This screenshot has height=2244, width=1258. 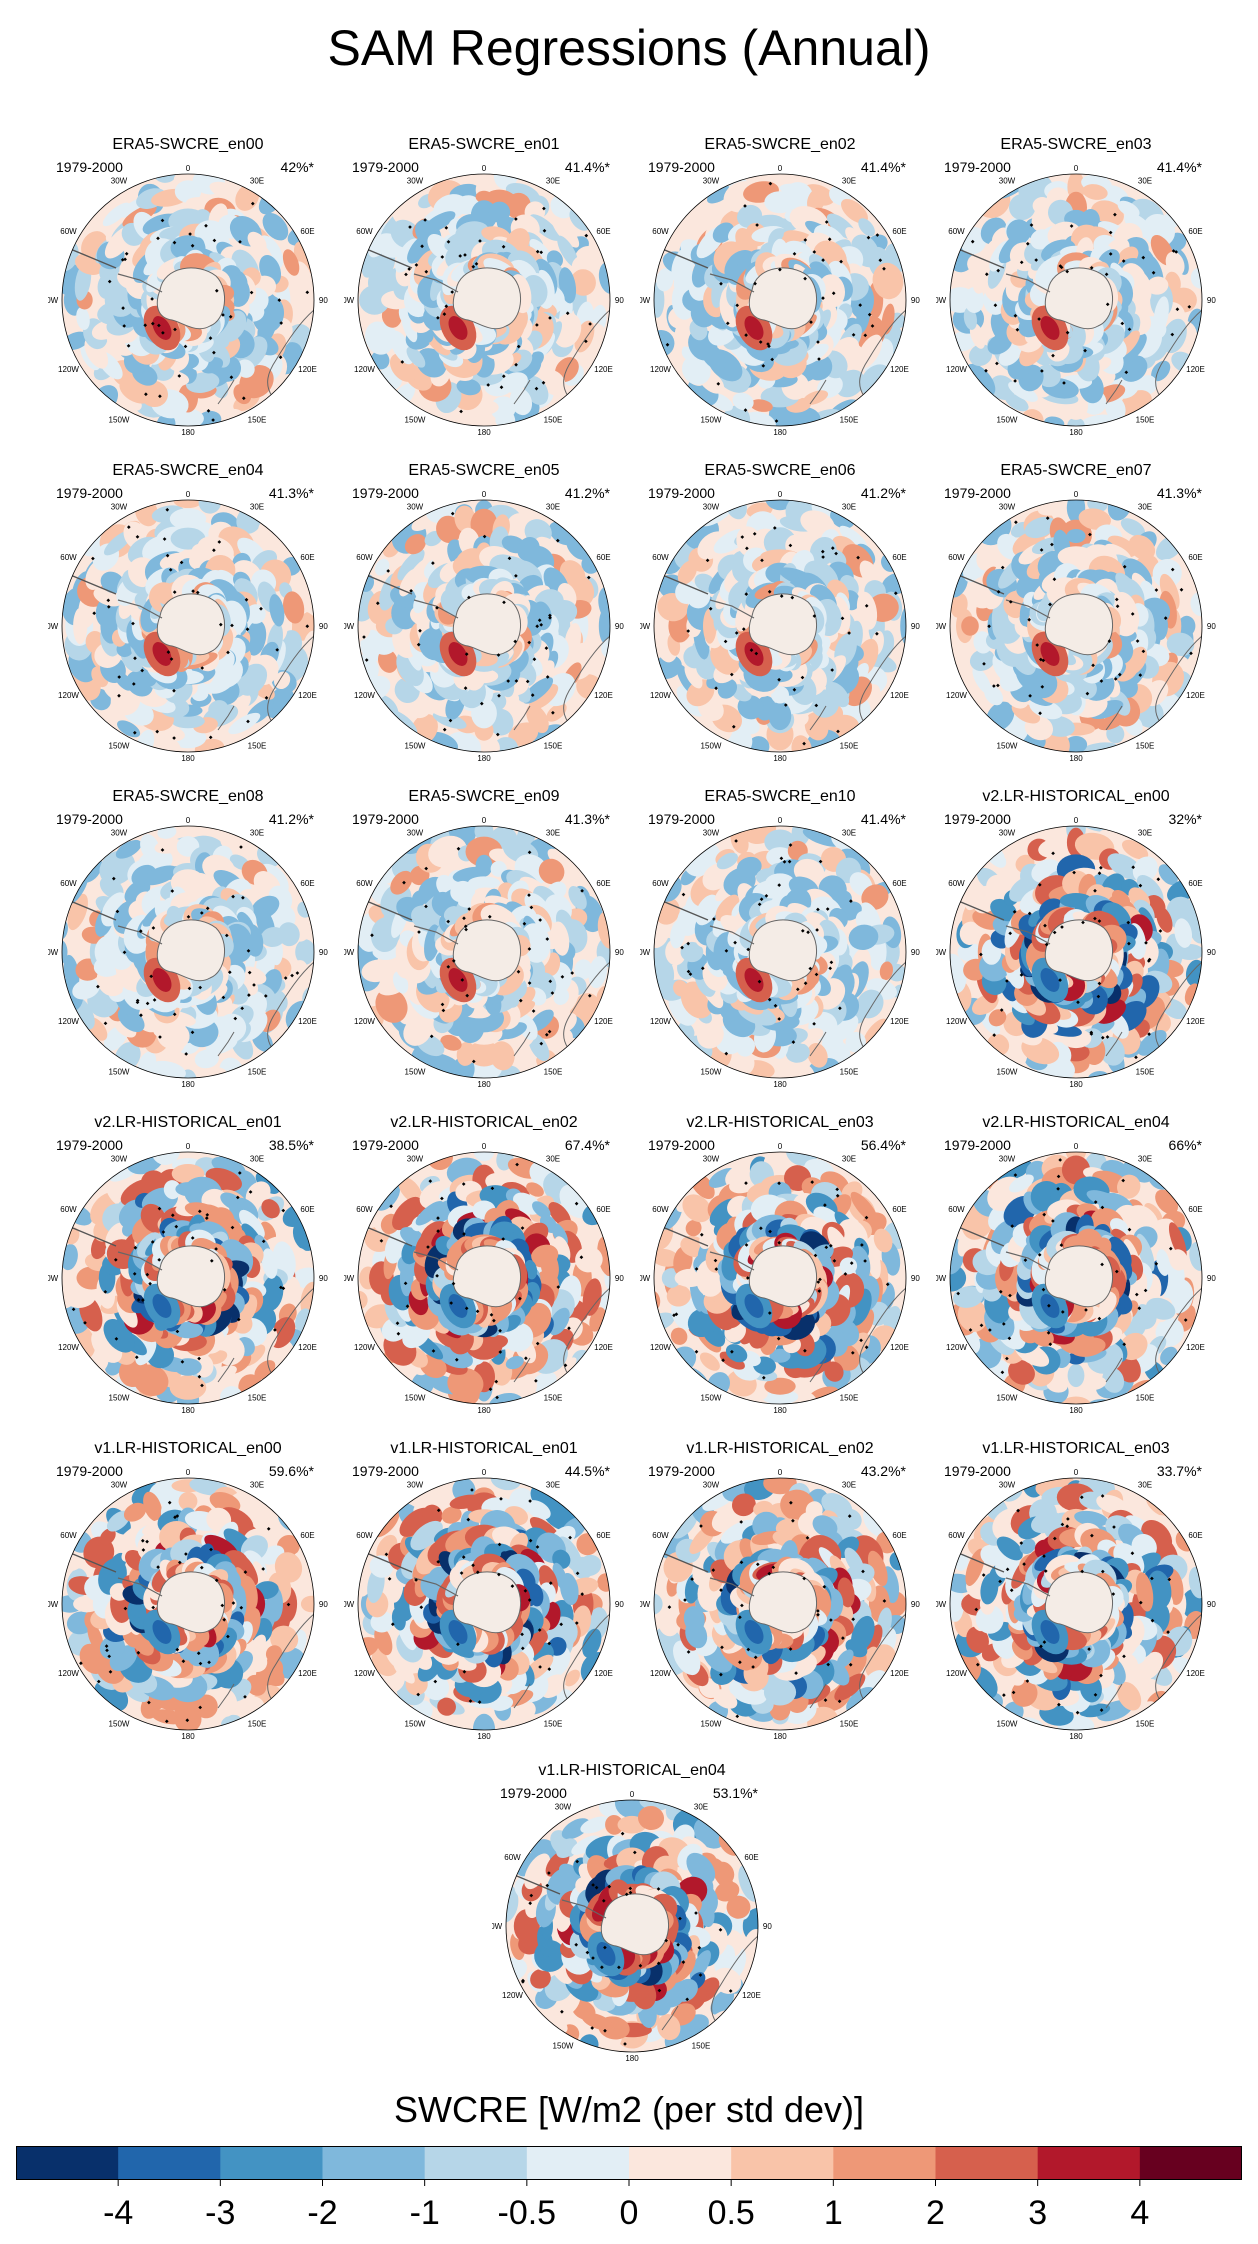 I want to click on panel-variance-percent: 38.5%*, so click(x=291, y=1145).